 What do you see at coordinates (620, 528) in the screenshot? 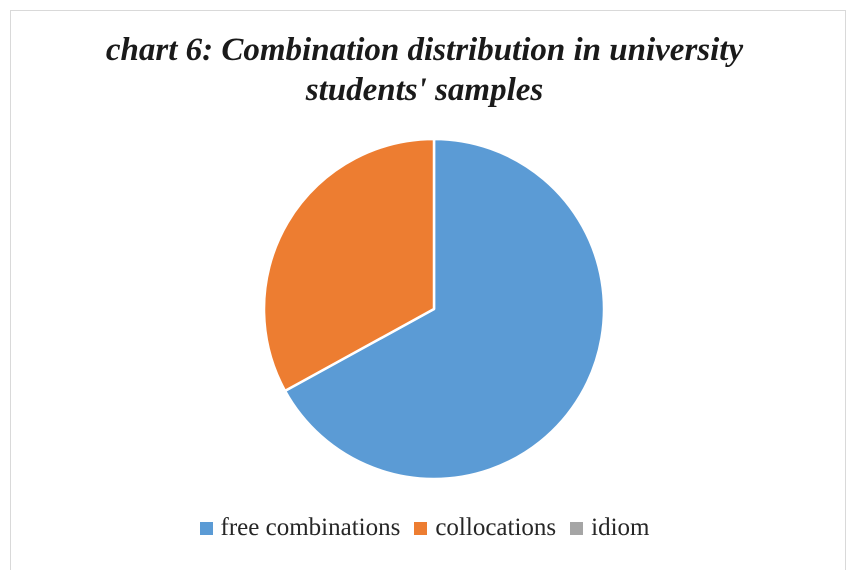
I see `legend-label-idiom: idiom` at bounding box center [620, 528].